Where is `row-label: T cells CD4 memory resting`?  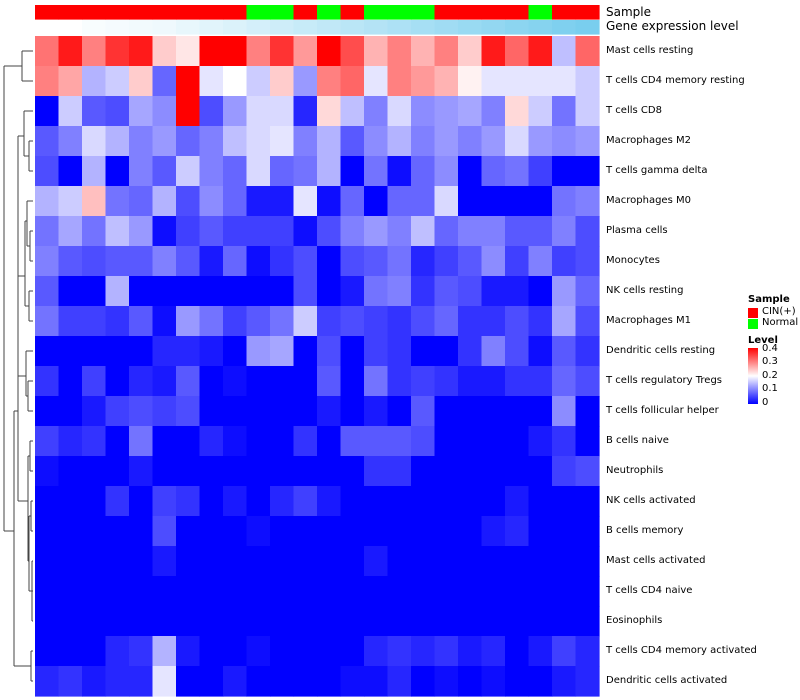 row-label: T cells CD4 memory resting is located at coordinates (675, 80).